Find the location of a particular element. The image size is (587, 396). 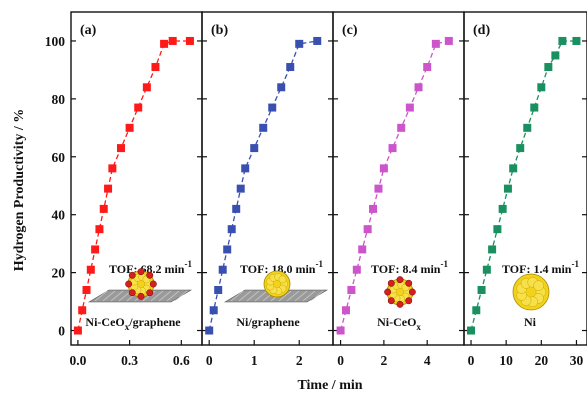

y-axis-label: Hydrogen Productivity / % is located at coordinates (19, 190).